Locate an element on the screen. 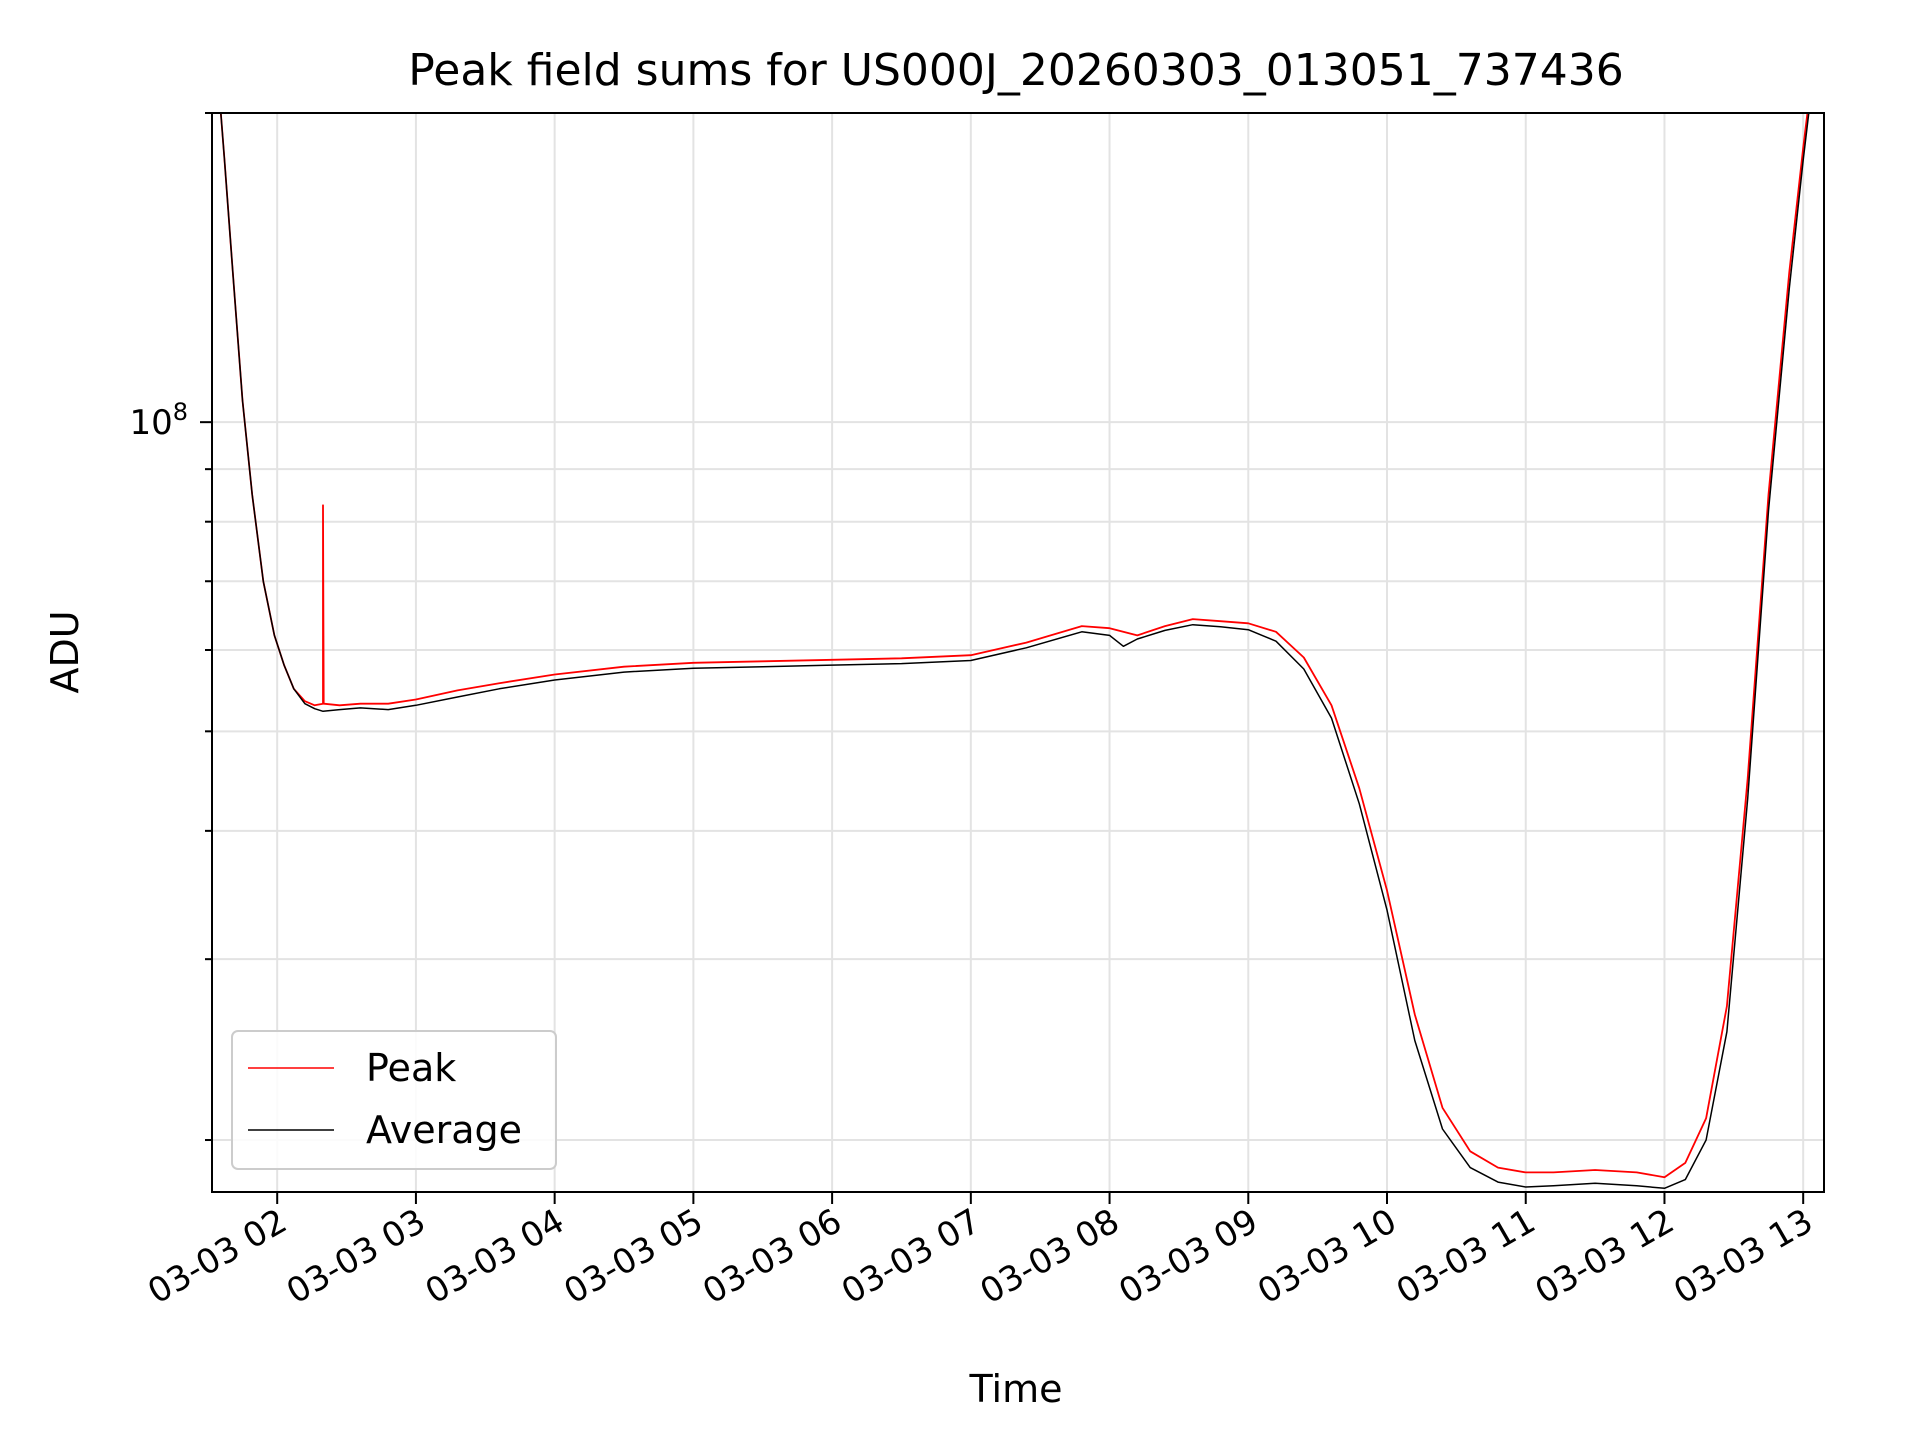 The image size is (1920, 1440). y-tick-label-exponent: 8 is located at coordinates (180, 412).